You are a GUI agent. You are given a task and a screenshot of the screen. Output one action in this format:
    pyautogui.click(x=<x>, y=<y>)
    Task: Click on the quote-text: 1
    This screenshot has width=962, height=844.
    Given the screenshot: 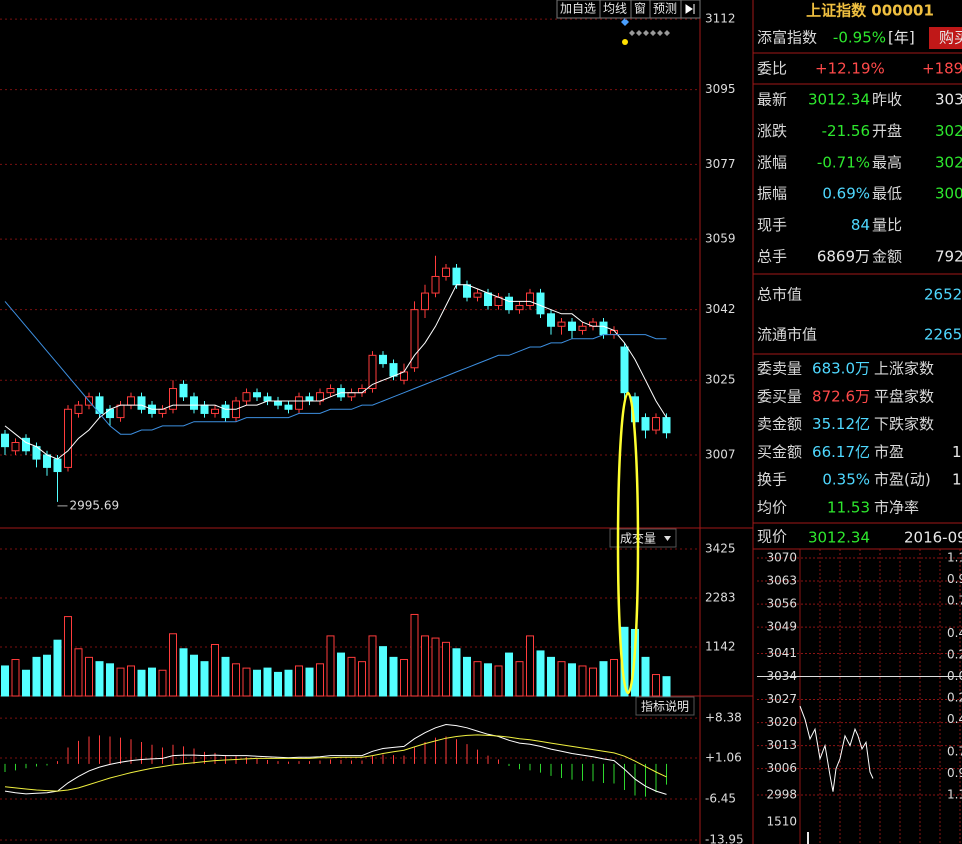 What is the action you would take?
    pyautogui.click(x=957, y=480)
    